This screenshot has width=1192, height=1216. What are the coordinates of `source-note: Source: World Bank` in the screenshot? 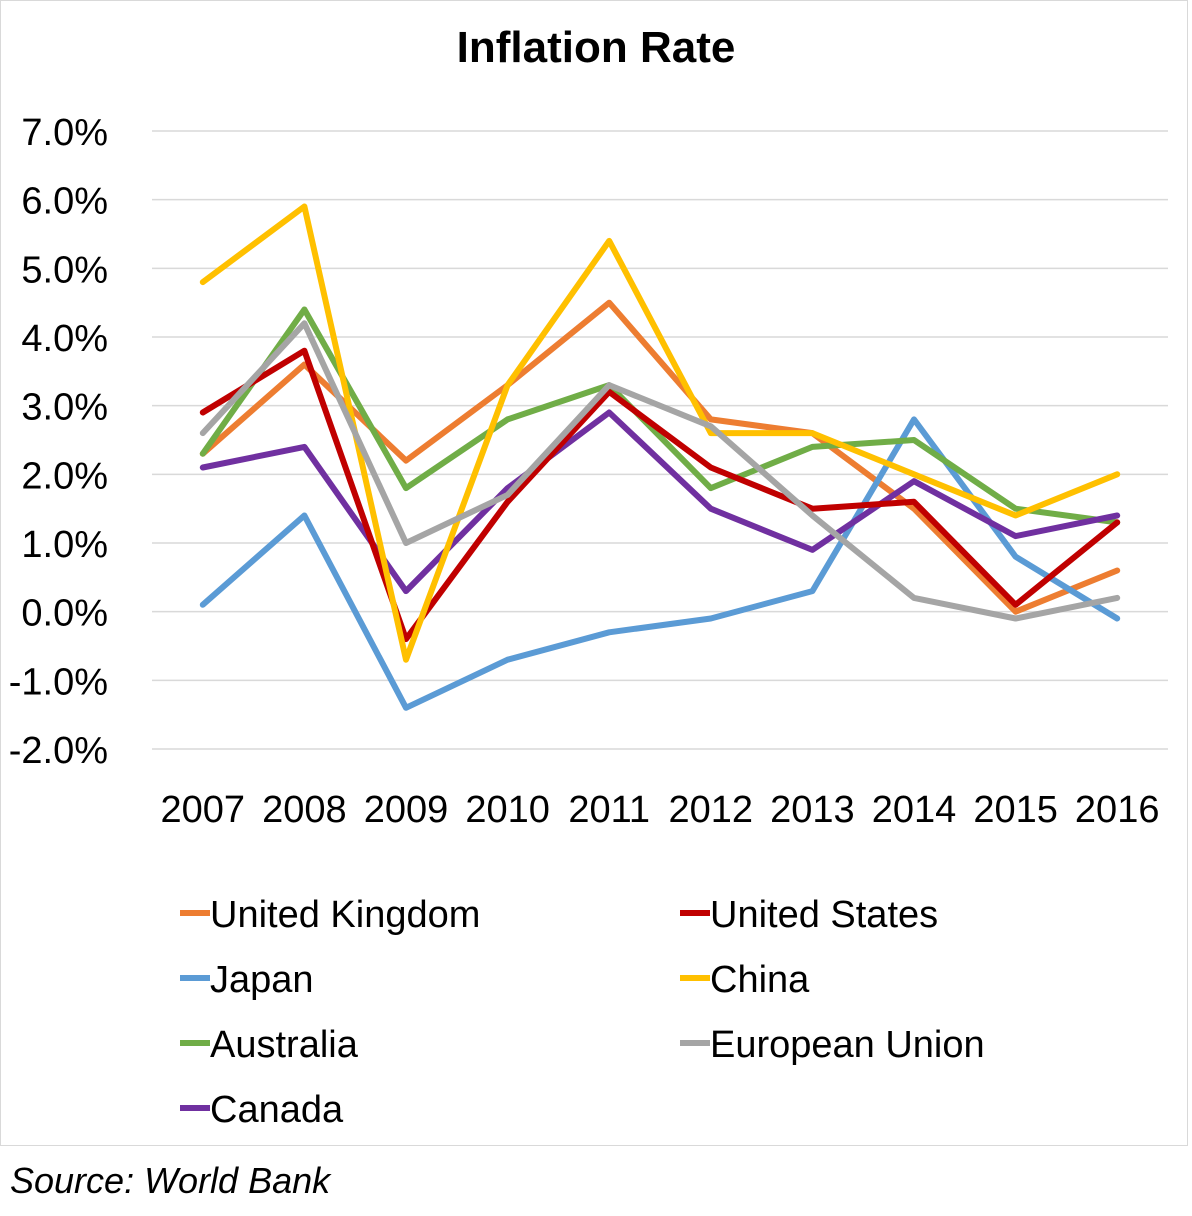 It's located at (170, 1180).